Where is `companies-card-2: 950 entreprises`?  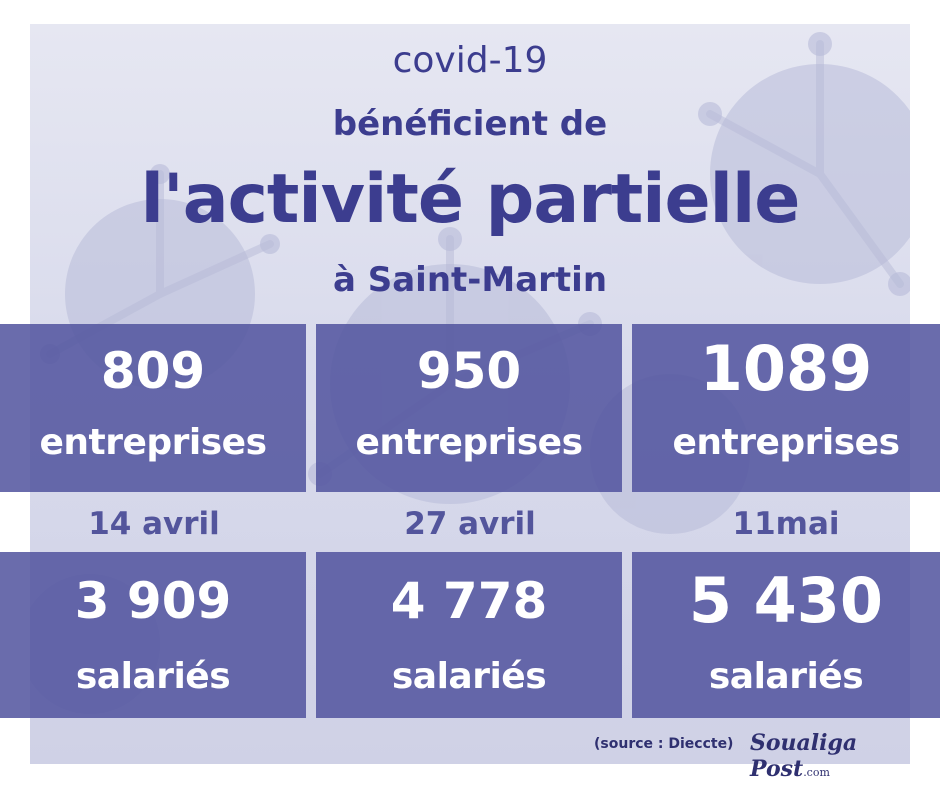 companies-card-2: 950 entreprises is located at coordinates (469, 408).